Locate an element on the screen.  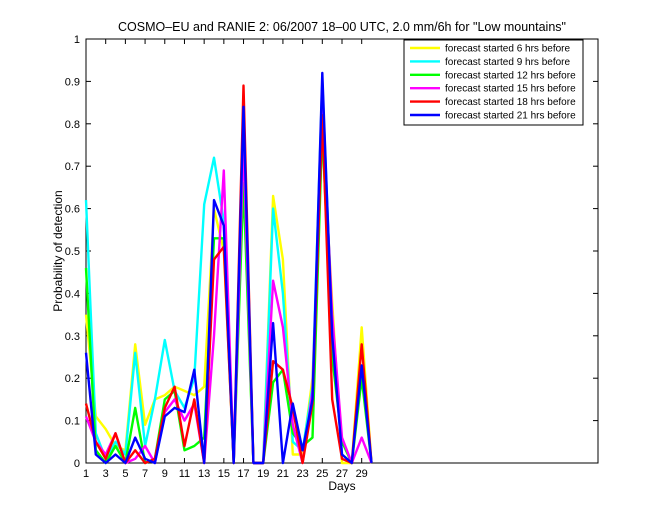
x-tick-label: 3 is located at coordinates (106, 474).